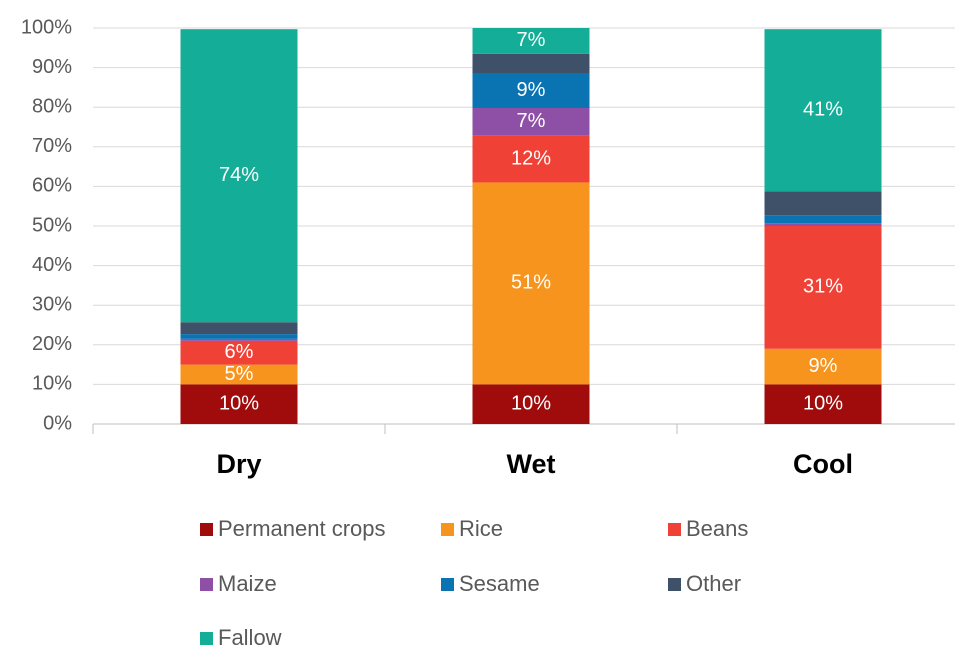  I want to click on y-tick-label: 50%, so click(52, 225).